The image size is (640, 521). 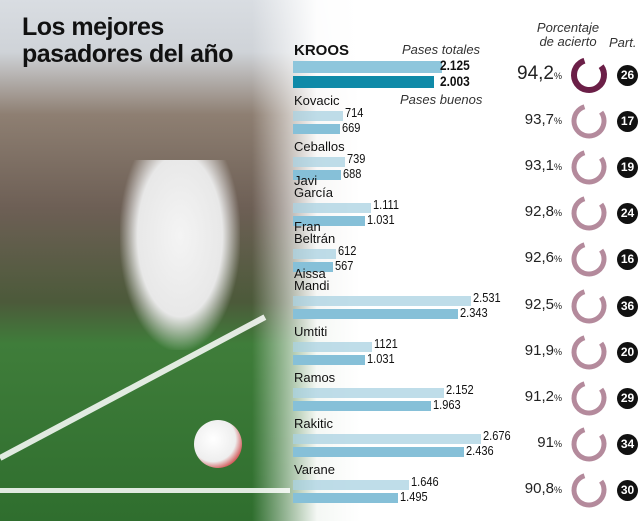 What do you see at coordinates (354, 113) in the screenshot?
I see `label-total: 714` at bounding box center [354, 113].